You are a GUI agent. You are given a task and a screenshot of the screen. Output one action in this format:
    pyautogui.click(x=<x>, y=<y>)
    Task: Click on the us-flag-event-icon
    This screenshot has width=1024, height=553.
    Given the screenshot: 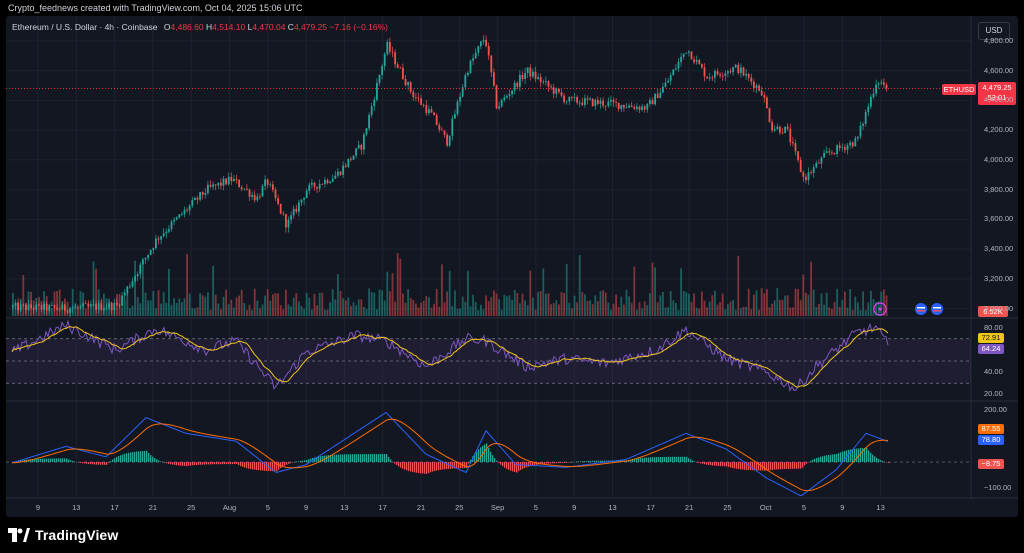 What is the action you would take?
    pyautogui.click(x=921, y=309)
    